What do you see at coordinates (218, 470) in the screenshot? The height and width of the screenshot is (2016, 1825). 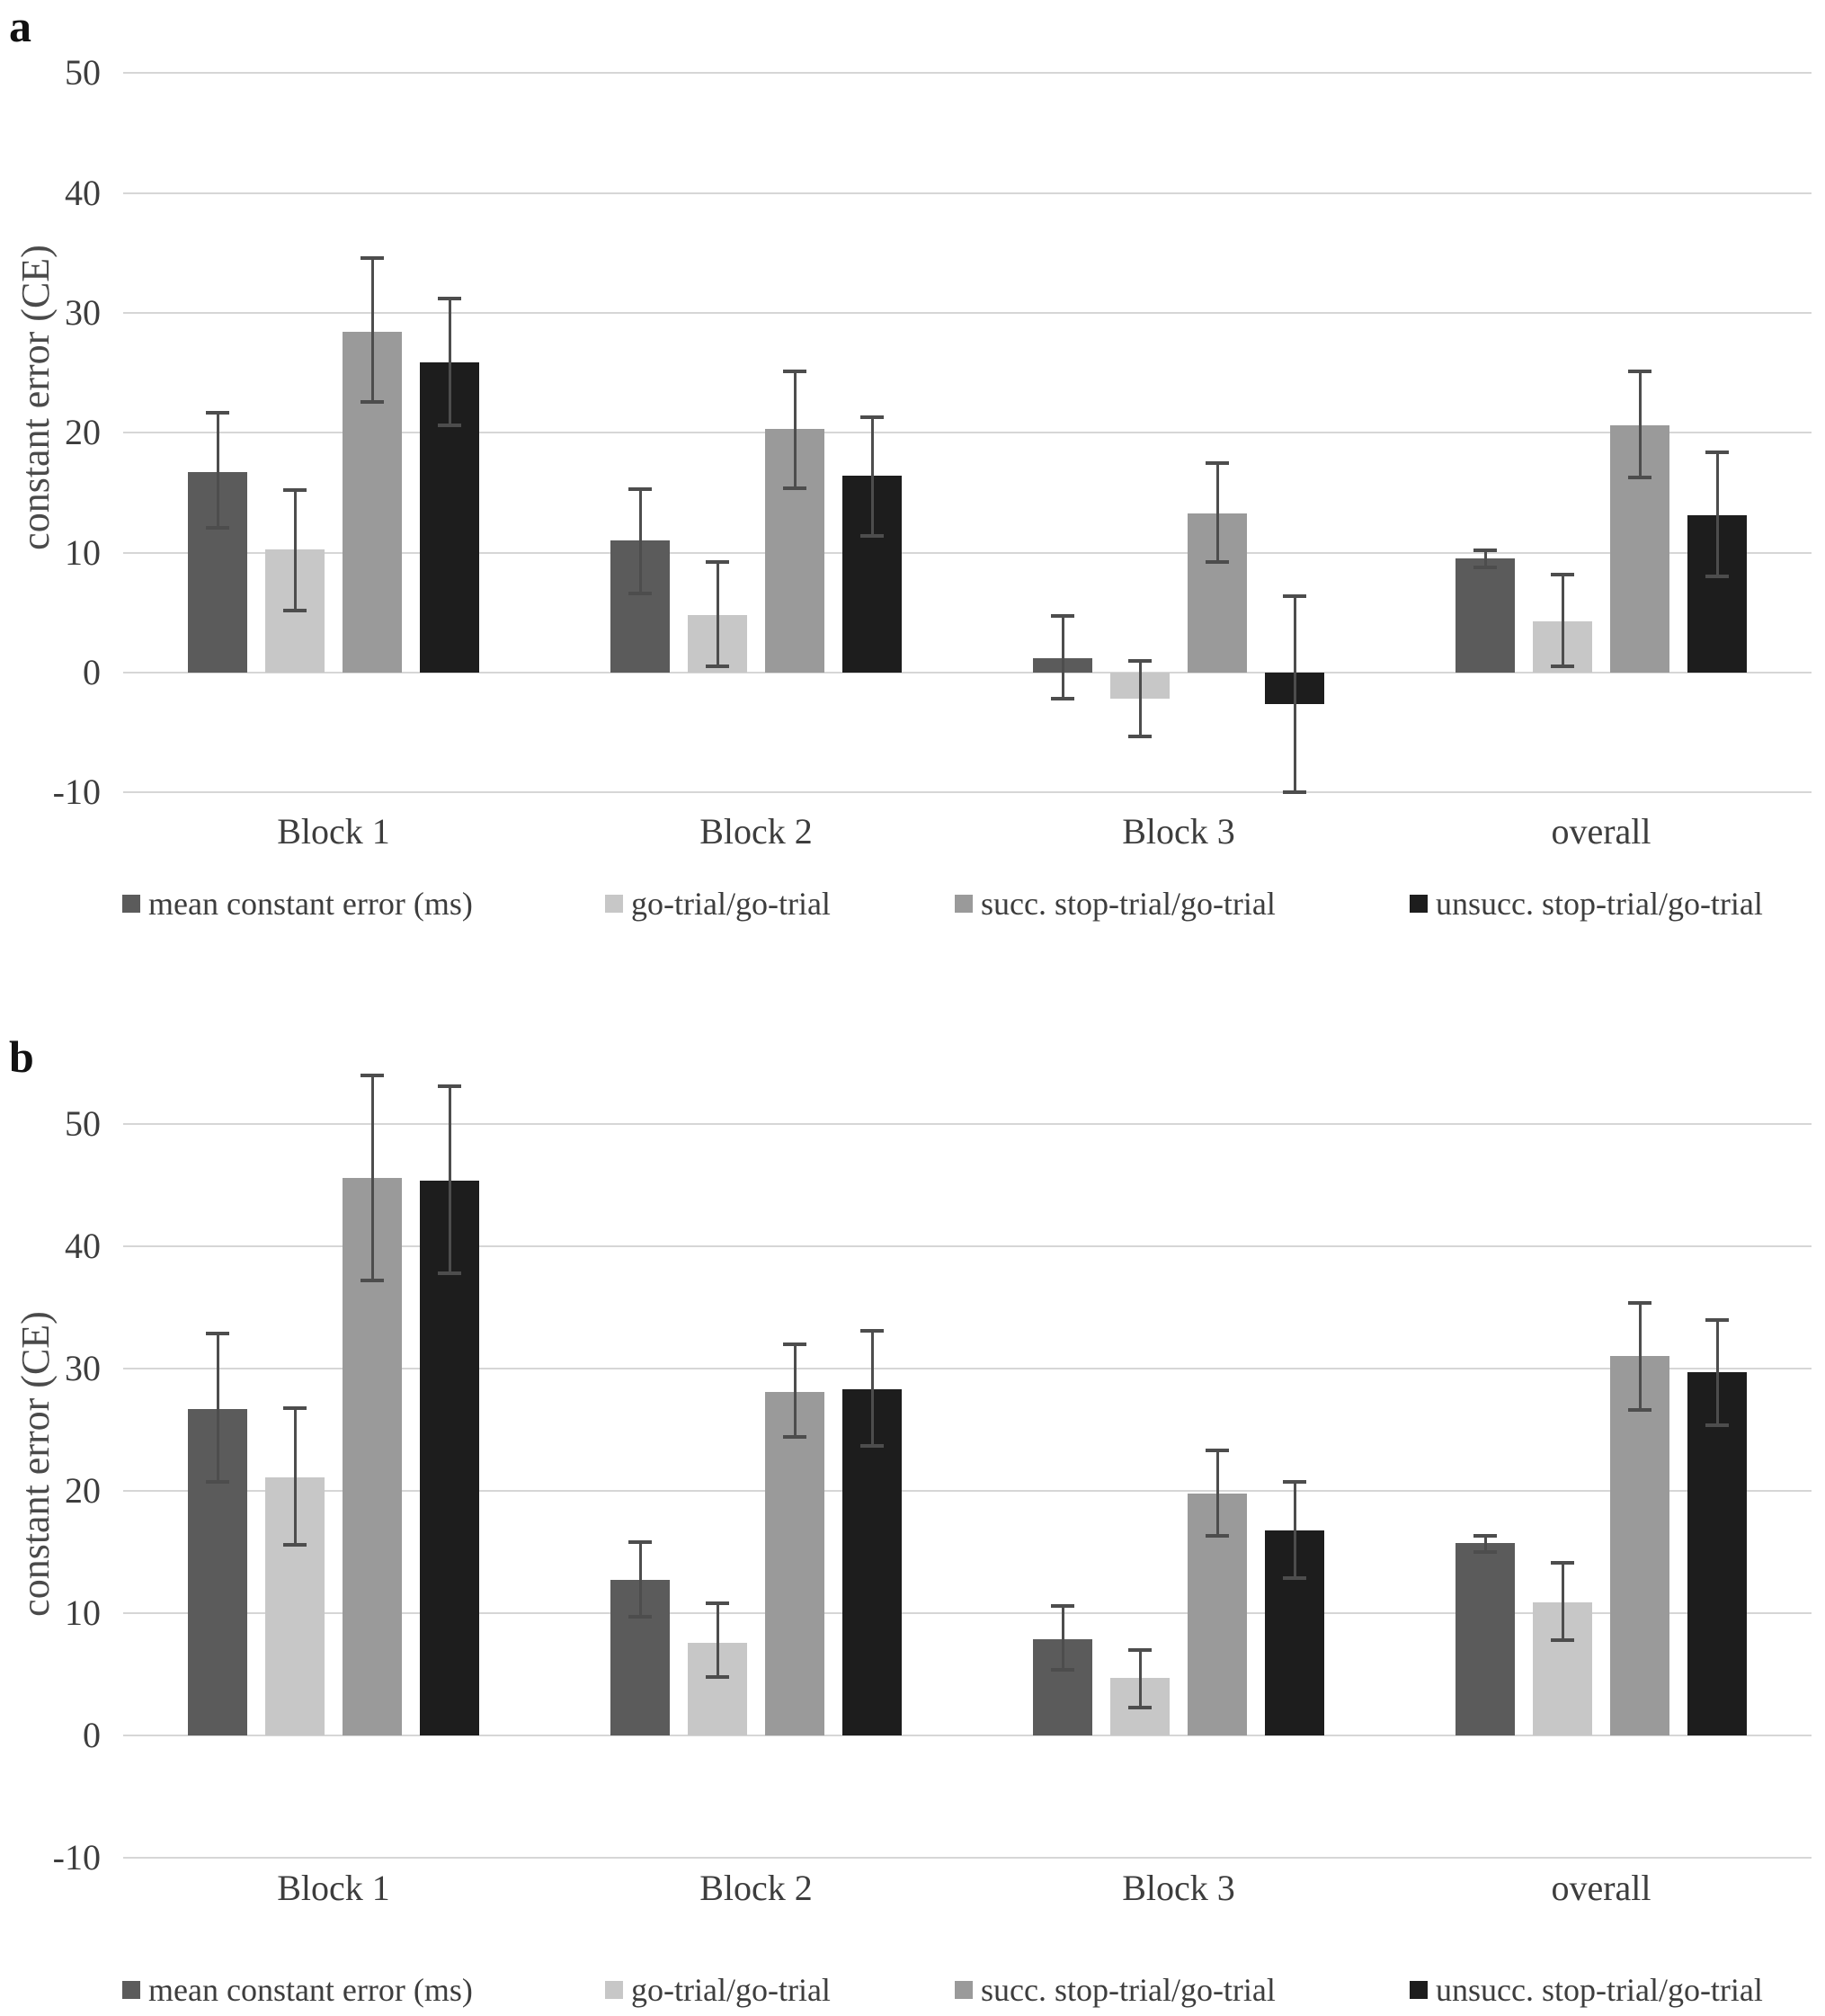 I see `error-bar-a-c1-s1` at bounding box center [218, 470].